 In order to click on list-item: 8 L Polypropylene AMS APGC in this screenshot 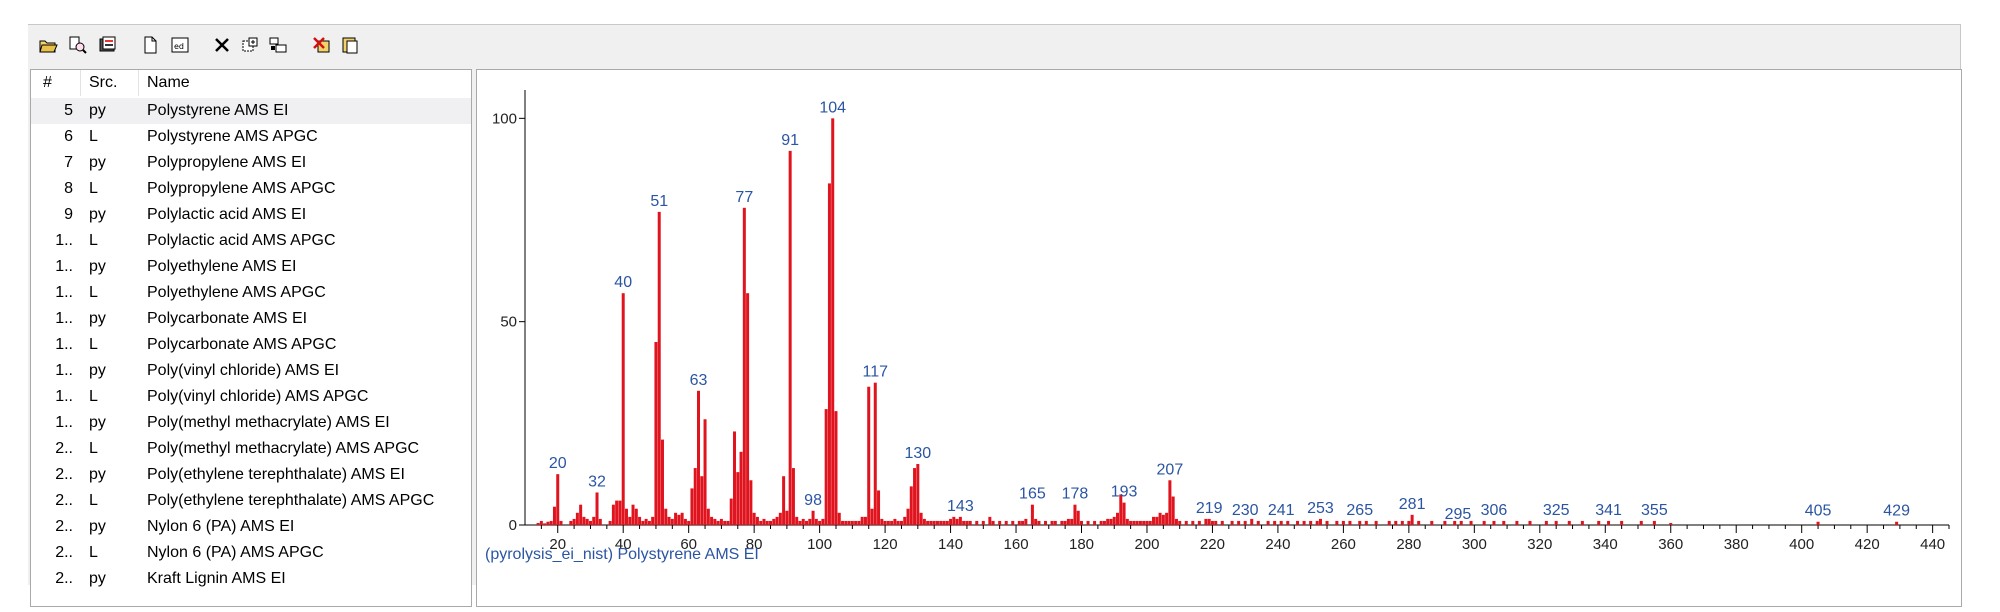, I will do `click(251, 189)`.